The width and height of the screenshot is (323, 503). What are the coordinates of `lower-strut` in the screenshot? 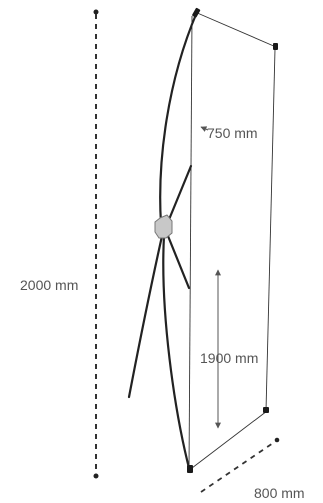 It's located at (178, 262).